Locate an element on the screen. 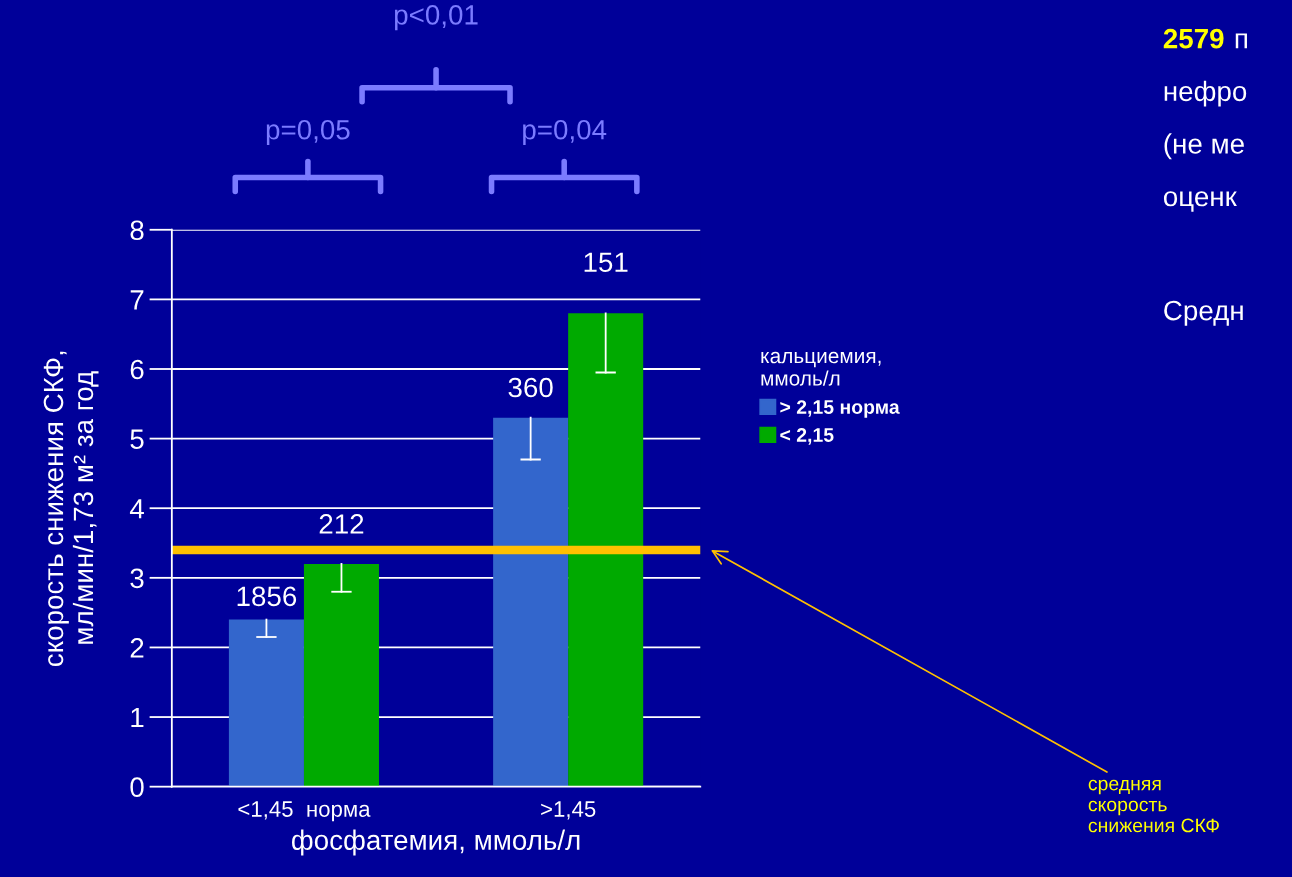  text: Средн is located at coordinates (1203, 313).